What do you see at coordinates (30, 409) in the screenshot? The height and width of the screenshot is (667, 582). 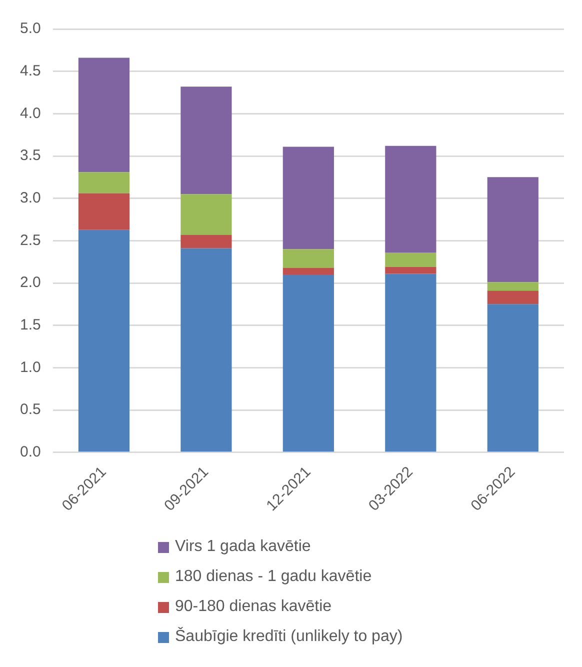 I see `y-tick-label: 0.5` at bounding box center [30, 409].